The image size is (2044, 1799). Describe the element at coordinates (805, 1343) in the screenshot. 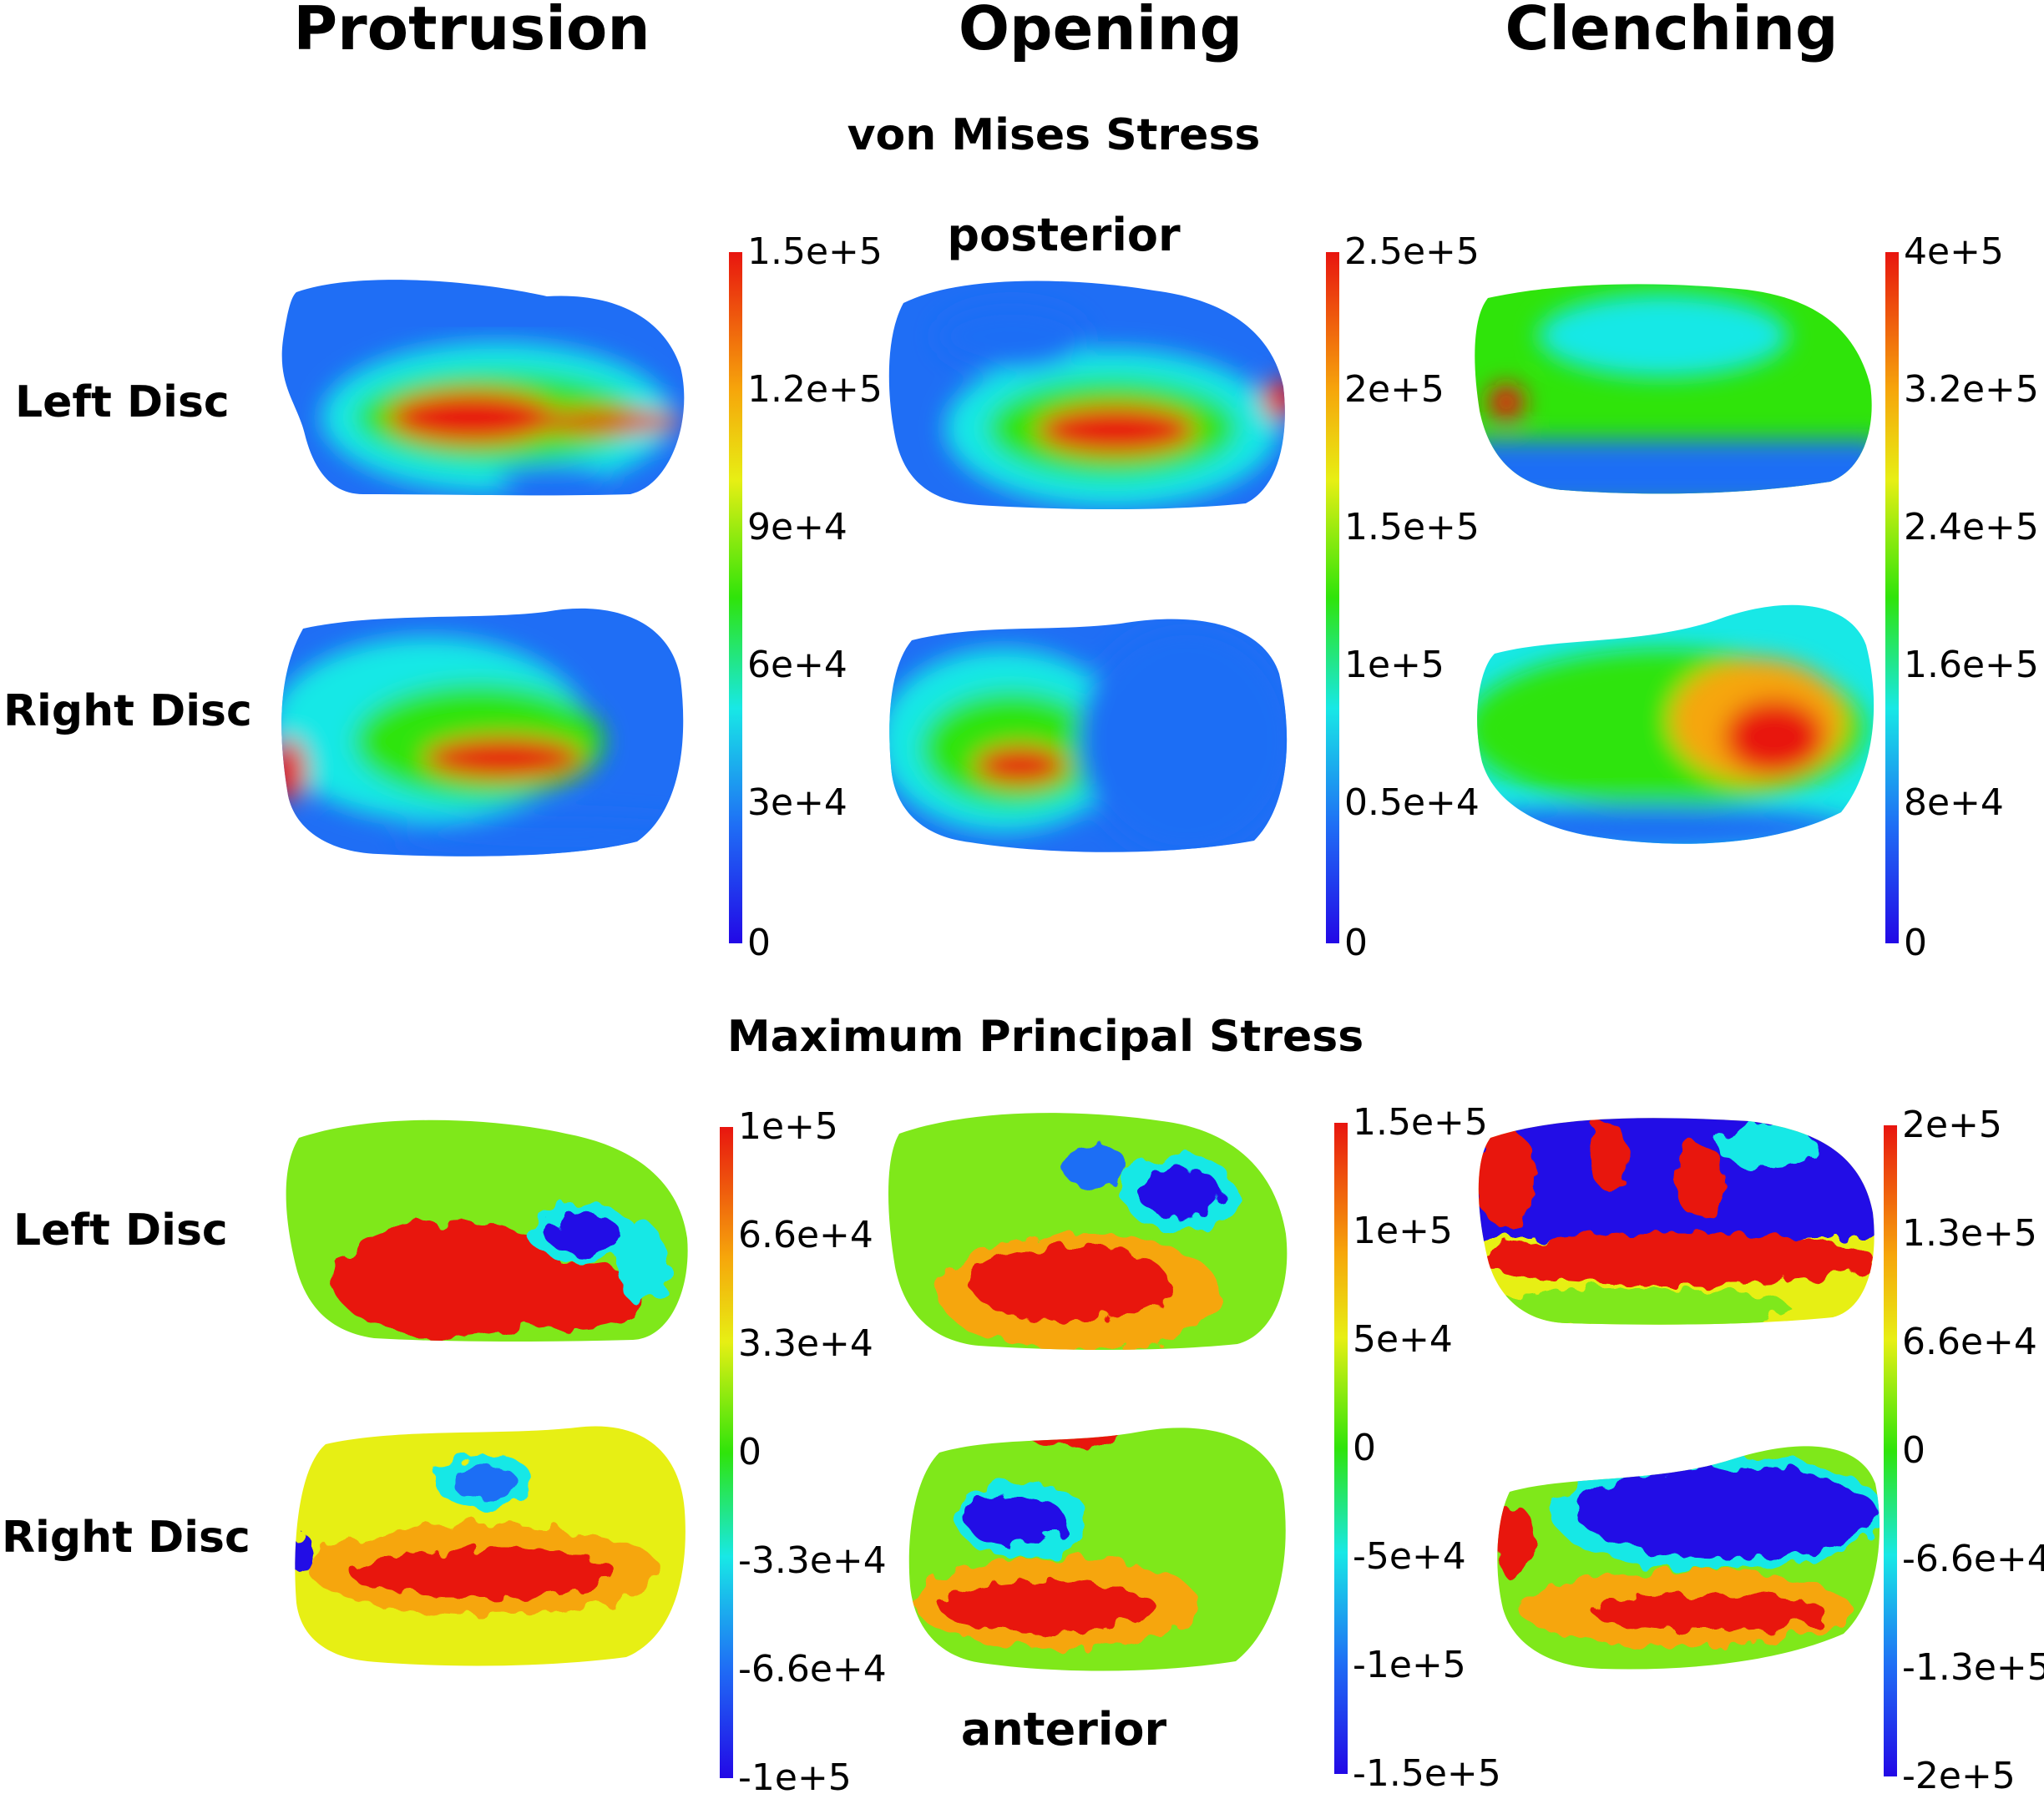

I see `colorbar-tick: 3.3e+4` at that location.